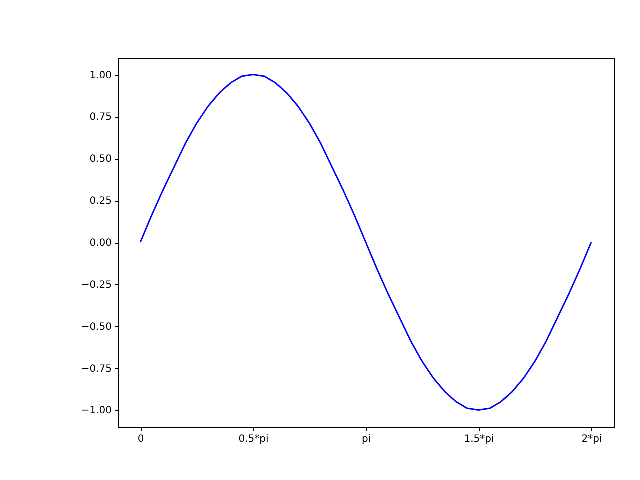  I want to click on y-tick-label: 0.75, so click(101, 118).